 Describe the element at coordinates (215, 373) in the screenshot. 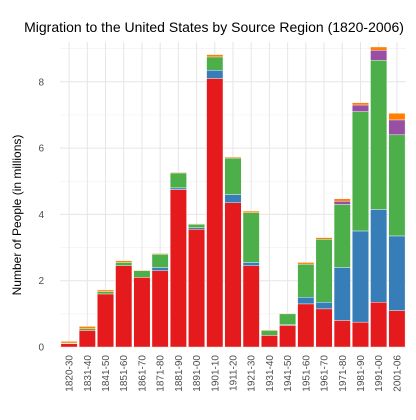

I see `x-tick-label: 1901-10` at that location.